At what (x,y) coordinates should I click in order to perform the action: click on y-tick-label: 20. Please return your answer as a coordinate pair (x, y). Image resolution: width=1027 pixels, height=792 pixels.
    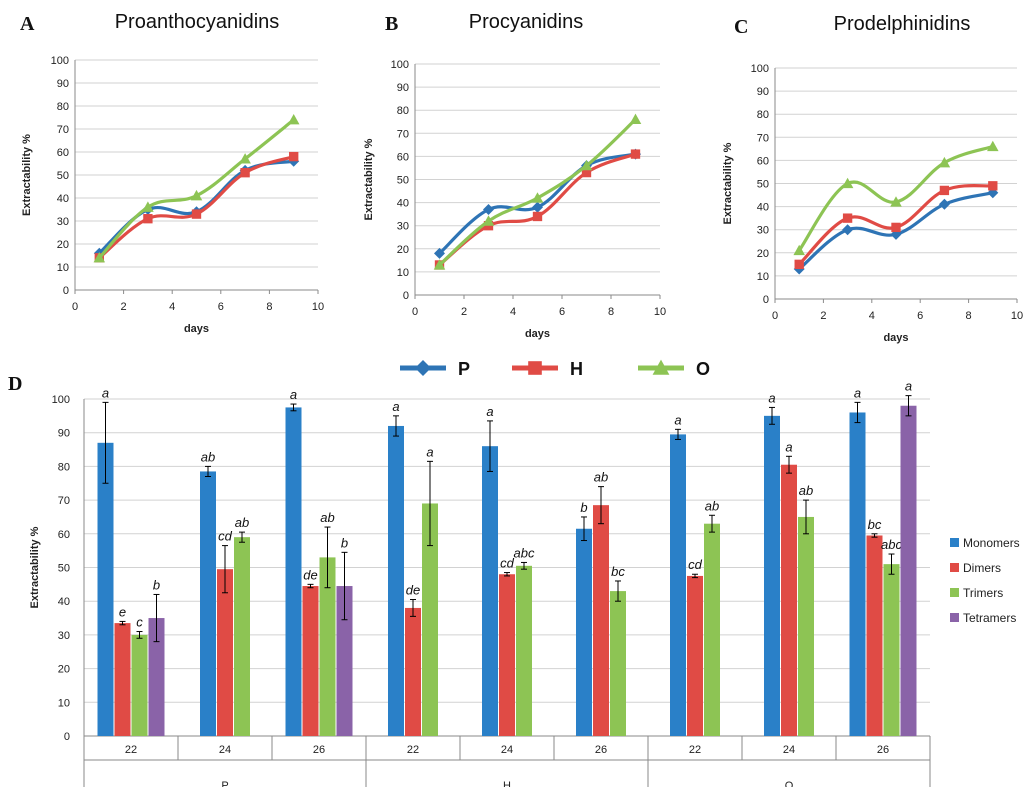
    Looking at the image, I should click on (763, 254).